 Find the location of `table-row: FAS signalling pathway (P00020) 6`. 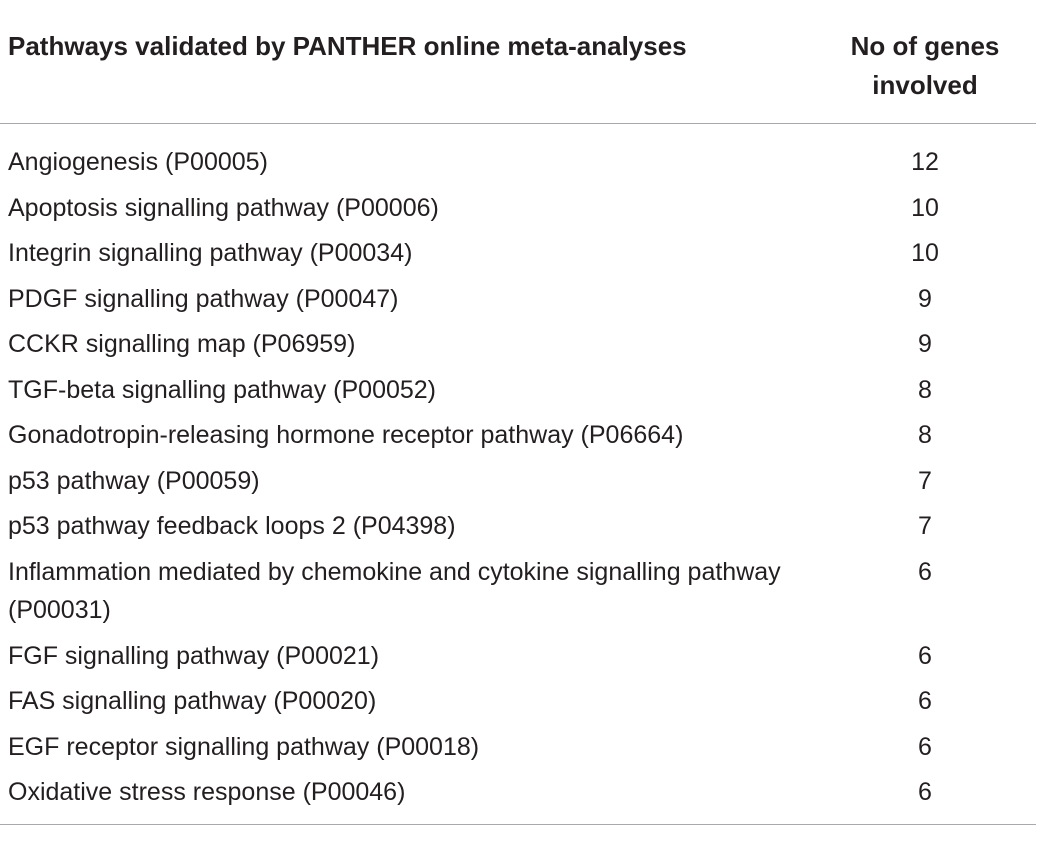

table-row: FAS signalling pathway (P00020) 6 is located at coordinates (518, 702).